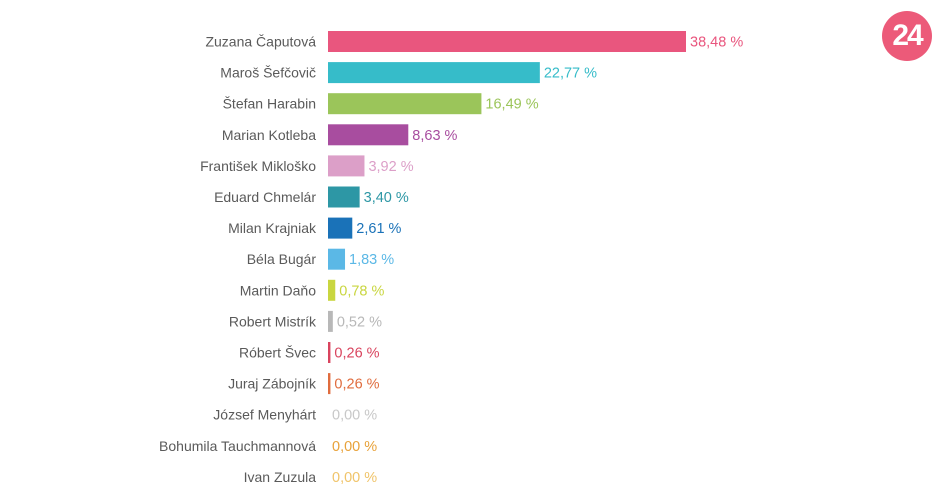 Image resolution: width=950 pixels, height=504 pixels. Describe the element at coordinates (258, 166) in the screenshot. I see `category-label: František Mikloško` at that location.